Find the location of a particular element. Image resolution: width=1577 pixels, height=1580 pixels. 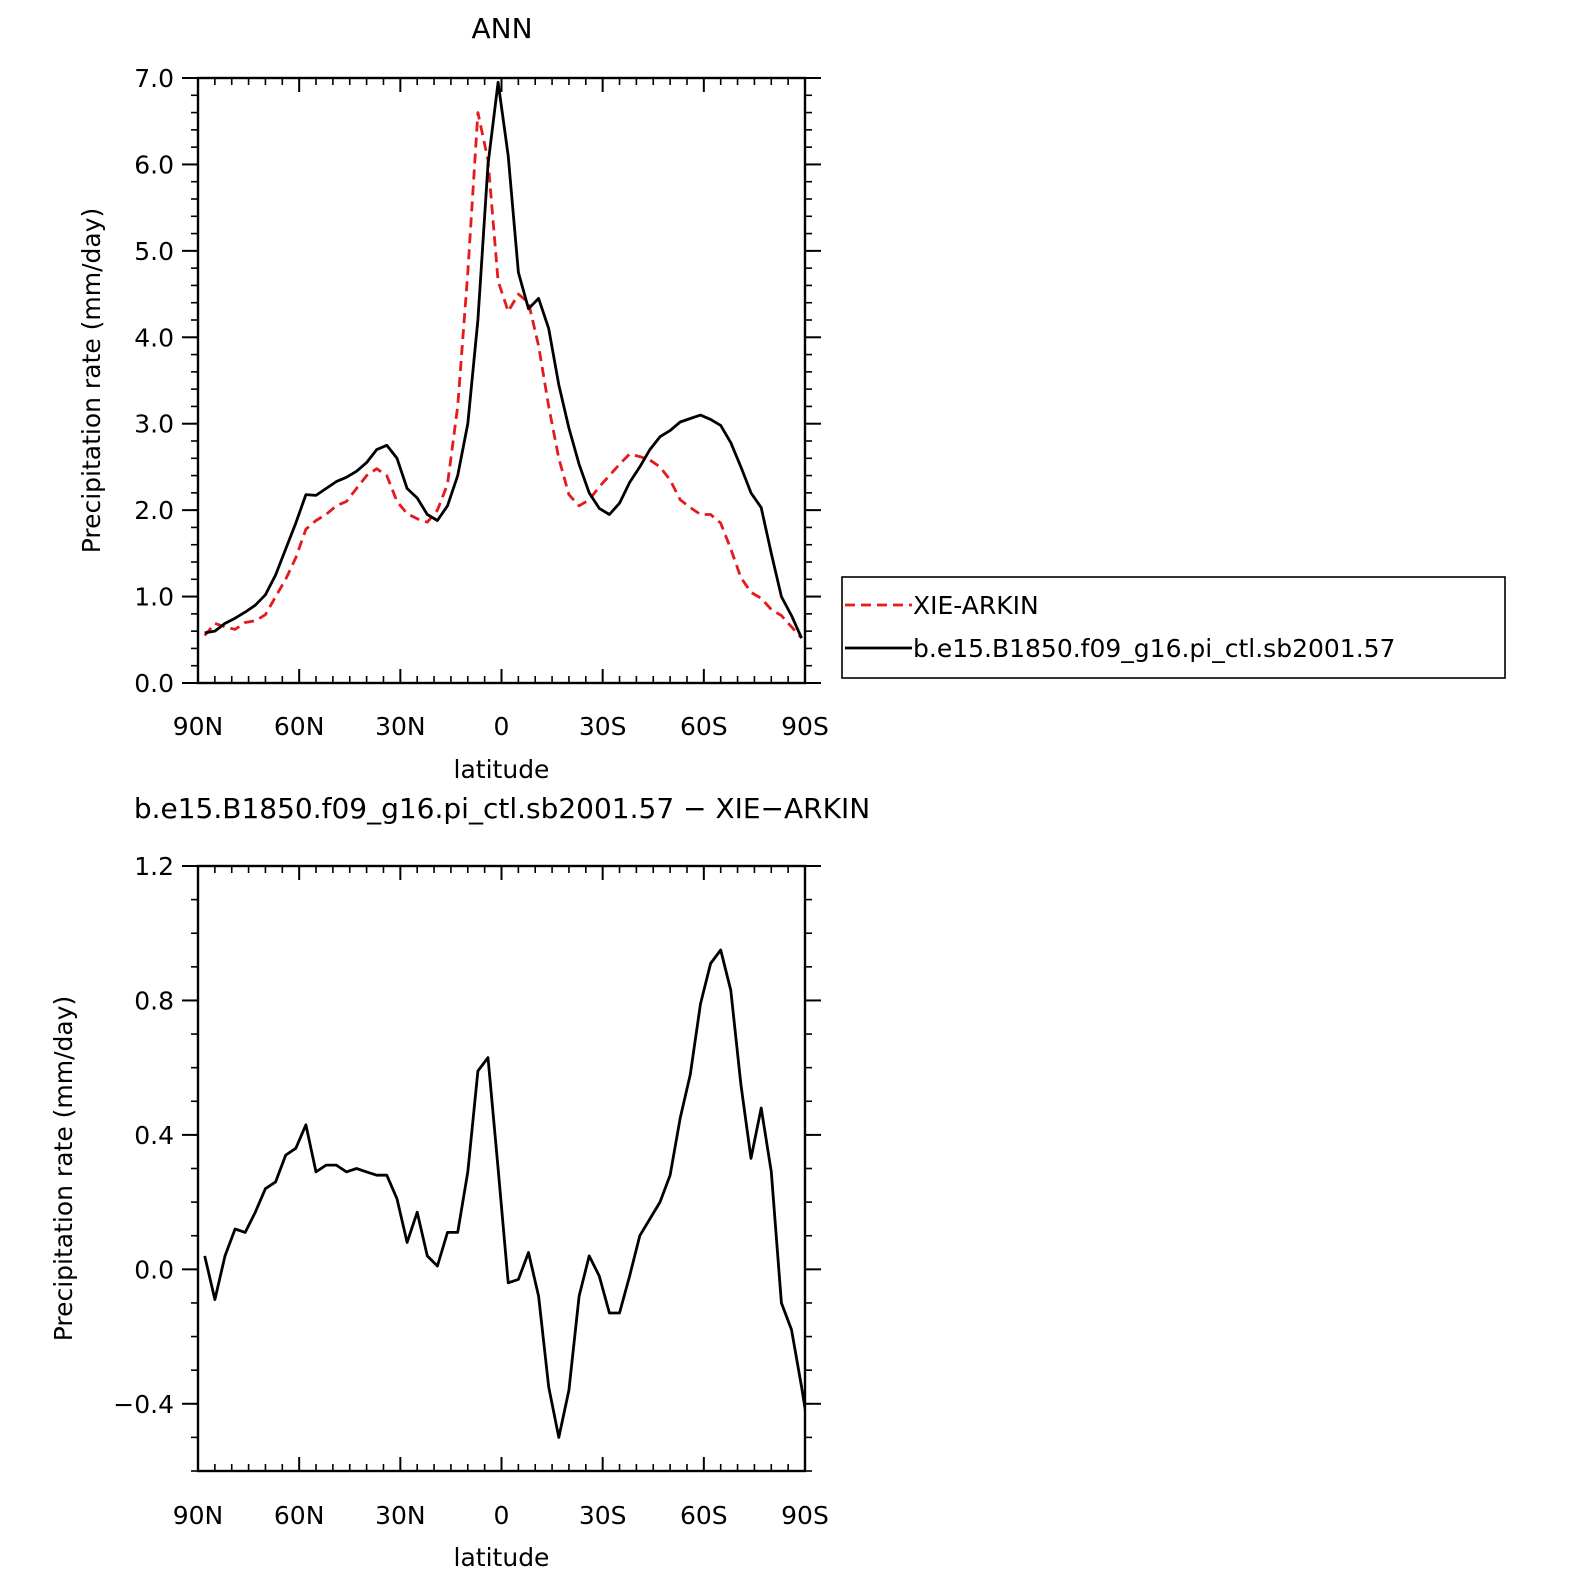

y-tick-label: −0.4 is located at coordinates (143, 1404).